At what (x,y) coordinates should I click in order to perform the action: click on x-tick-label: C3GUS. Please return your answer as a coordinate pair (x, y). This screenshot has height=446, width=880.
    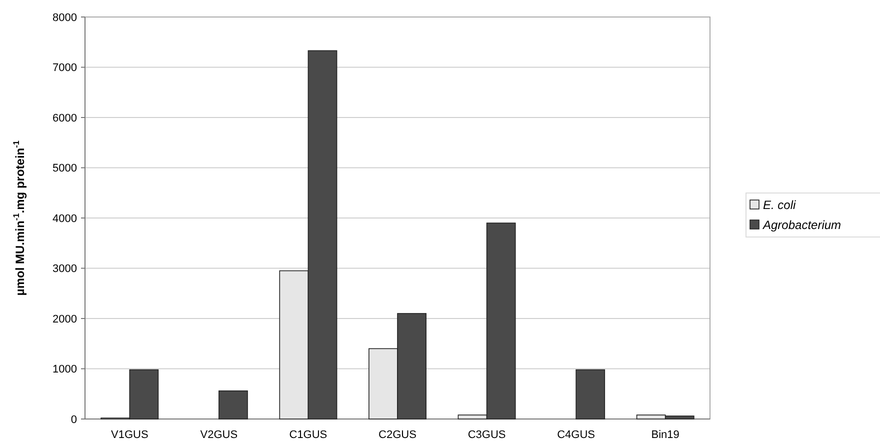
    Looking at the image, I should click on (487, 435).